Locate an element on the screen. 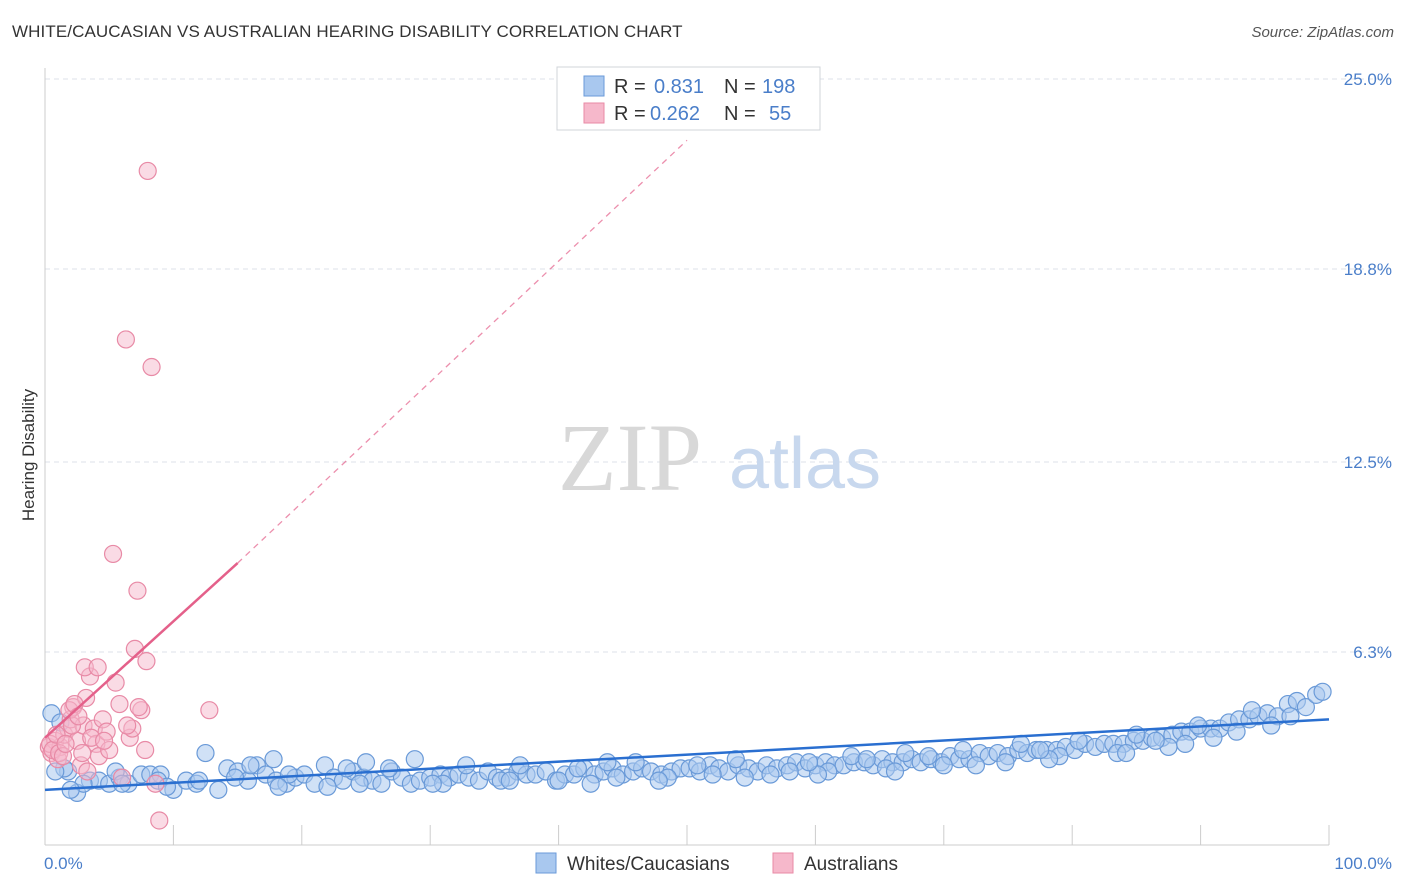  watermark: ZIP atlas is located at coordinates (719, 457).